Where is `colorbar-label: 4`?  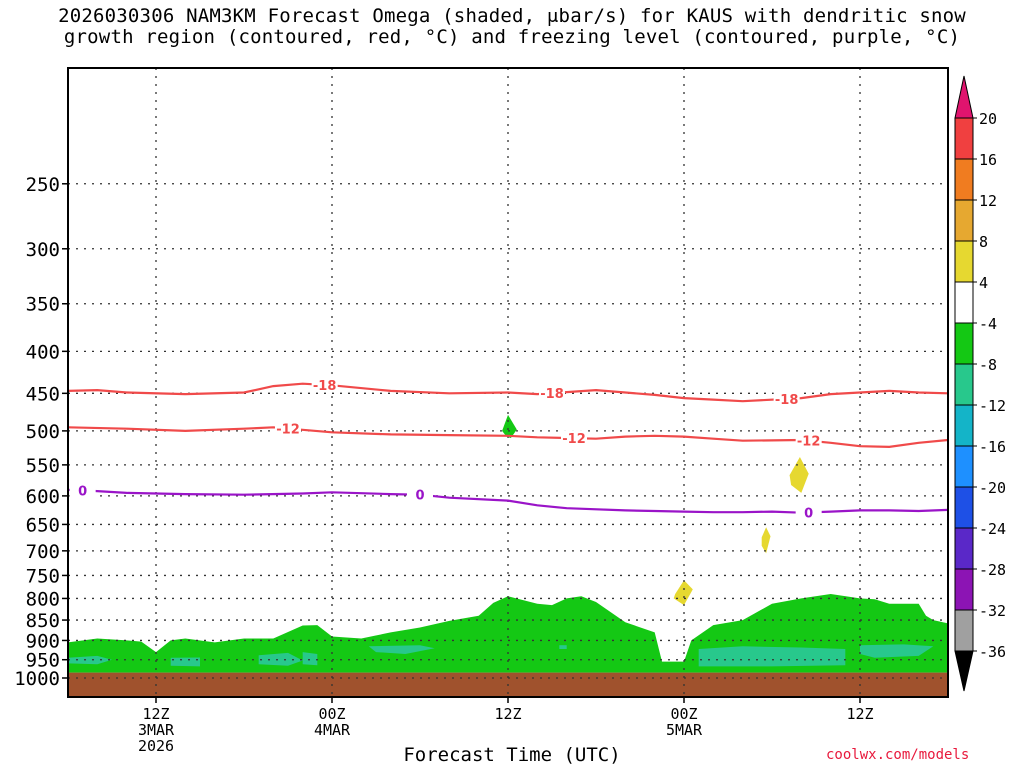
colorbar-label: 4 is located at coordinates (983, 283).